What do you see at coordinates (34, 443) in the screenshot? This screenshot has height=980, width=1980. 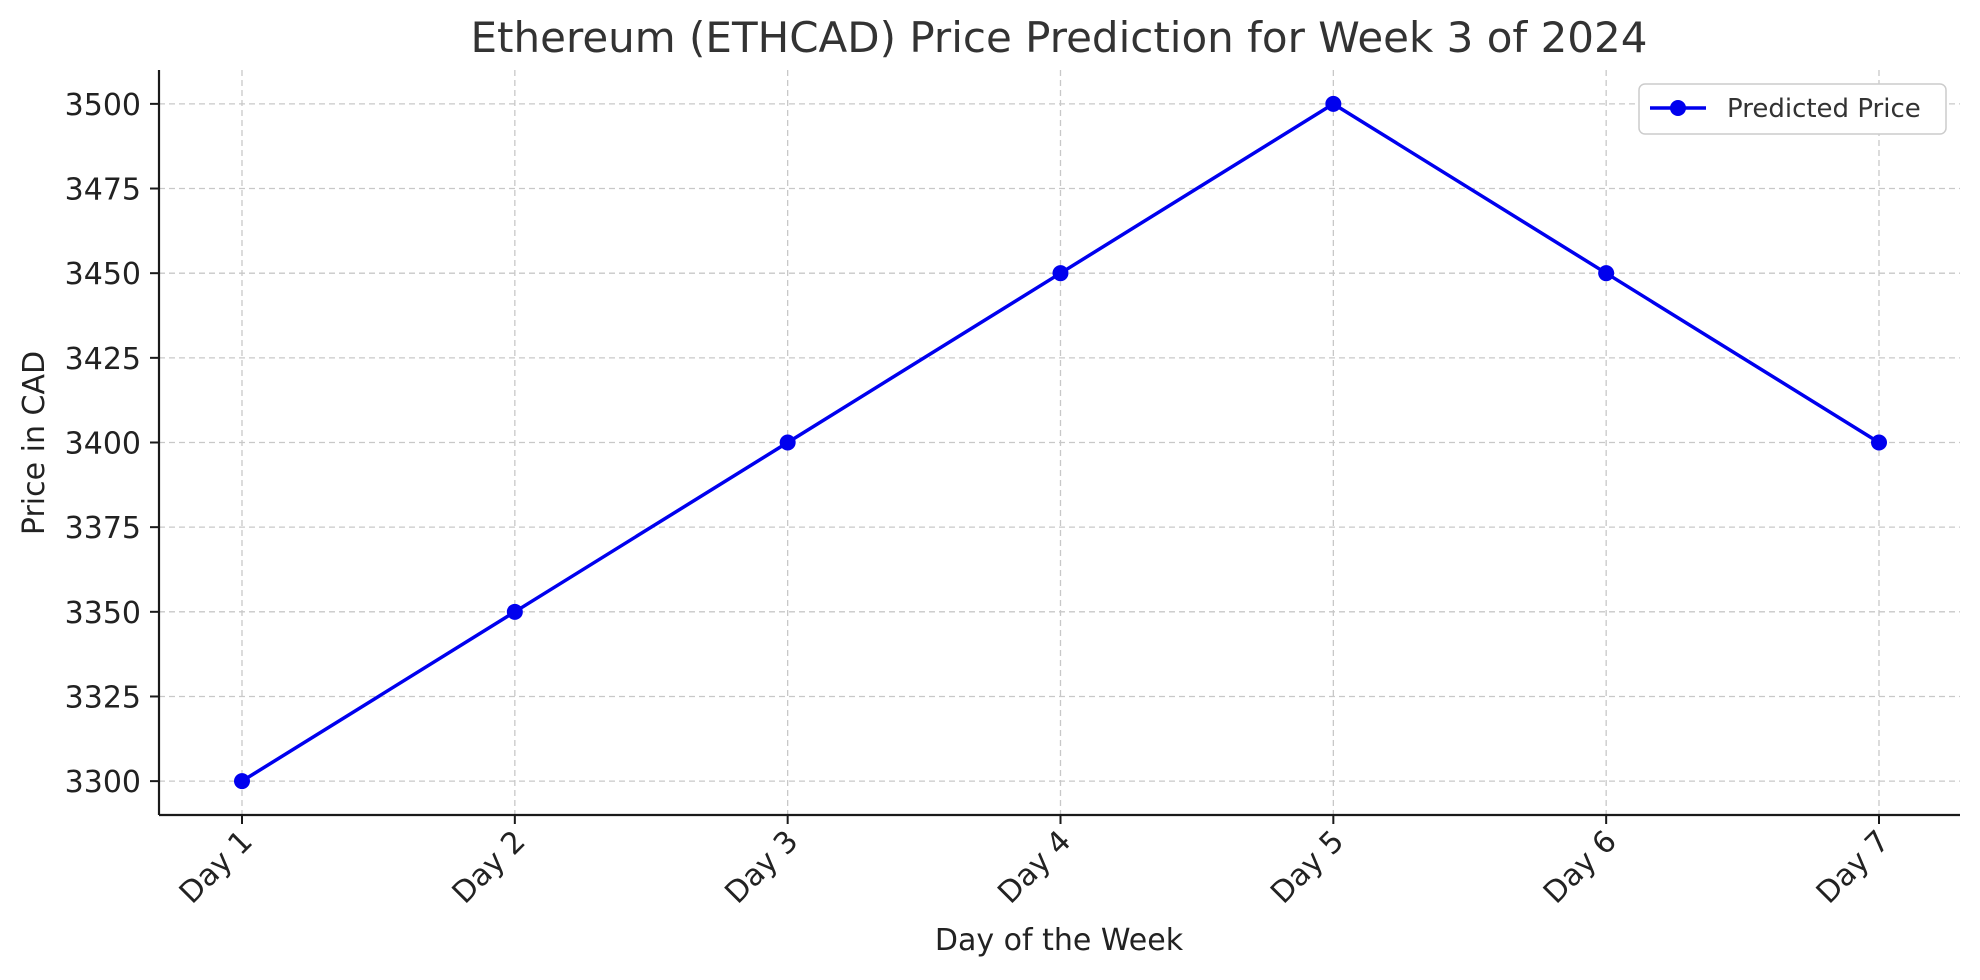 I see `y-axis-label: Price in CAD` at bounding box center [34, 443].